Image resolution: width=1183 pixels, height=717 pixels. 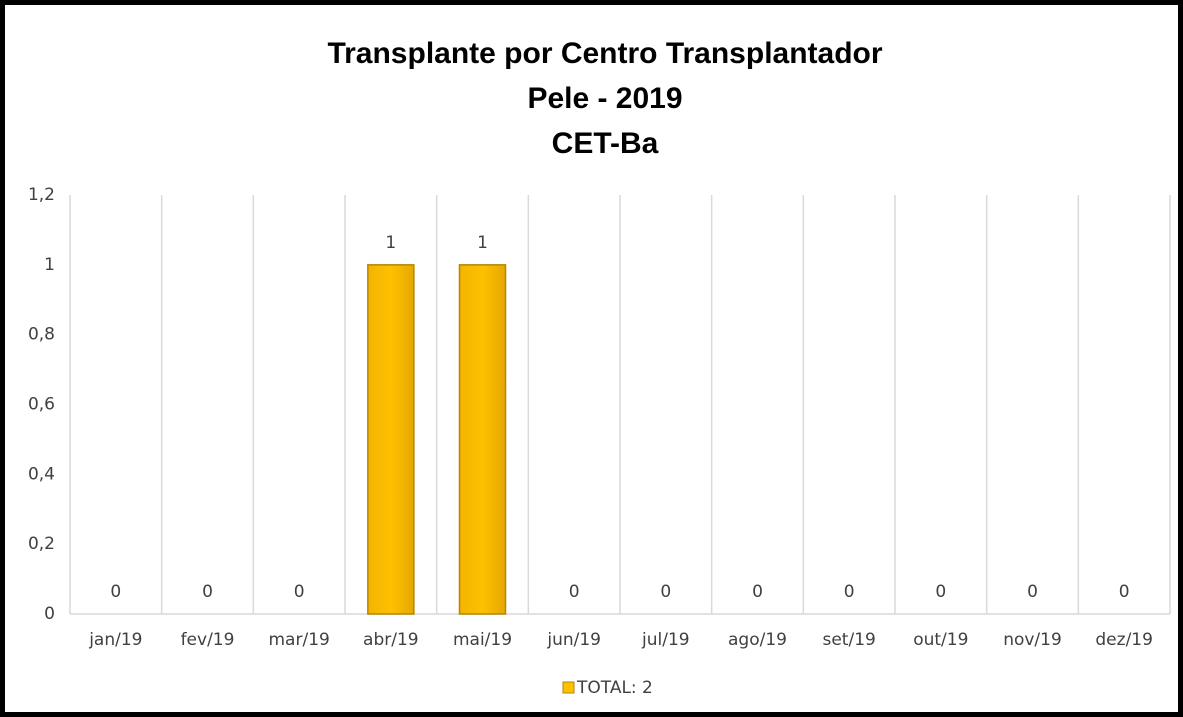 I want to click on x-tick-label: mar/19, so click(x=299, y=640).